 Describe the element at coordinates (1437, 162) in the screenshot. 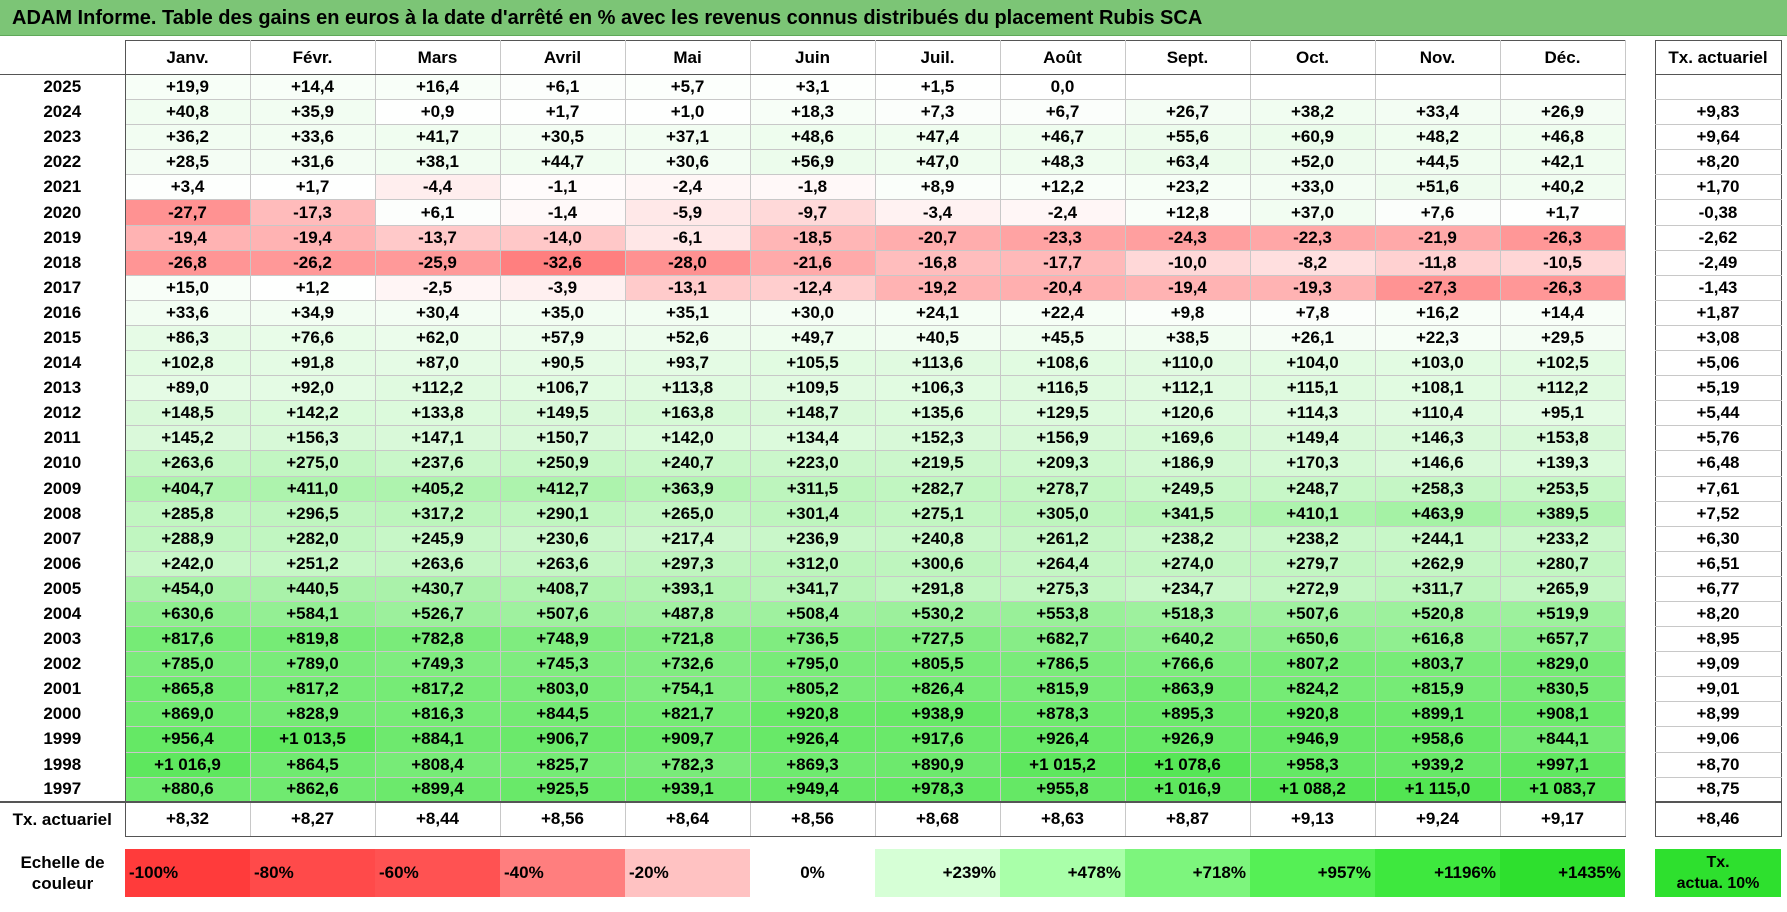

I see `table-cell: +44,5` at that location.